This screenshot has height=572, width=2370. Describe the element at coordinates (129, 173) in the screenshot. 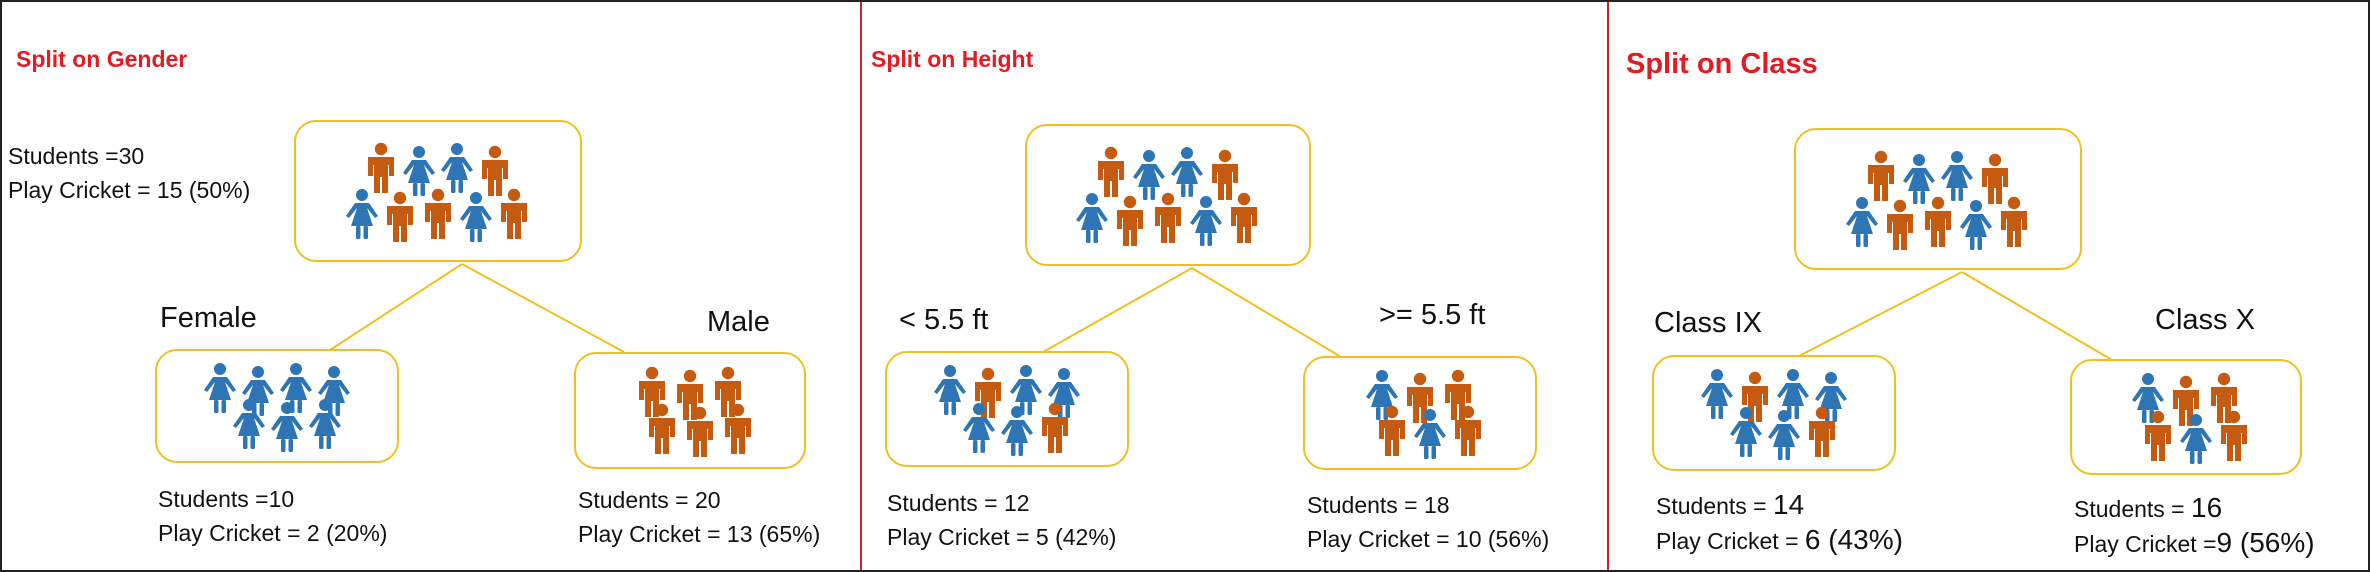

I see `root-stats: Students =30 Play Cricket = 15 (50%)` at that location.